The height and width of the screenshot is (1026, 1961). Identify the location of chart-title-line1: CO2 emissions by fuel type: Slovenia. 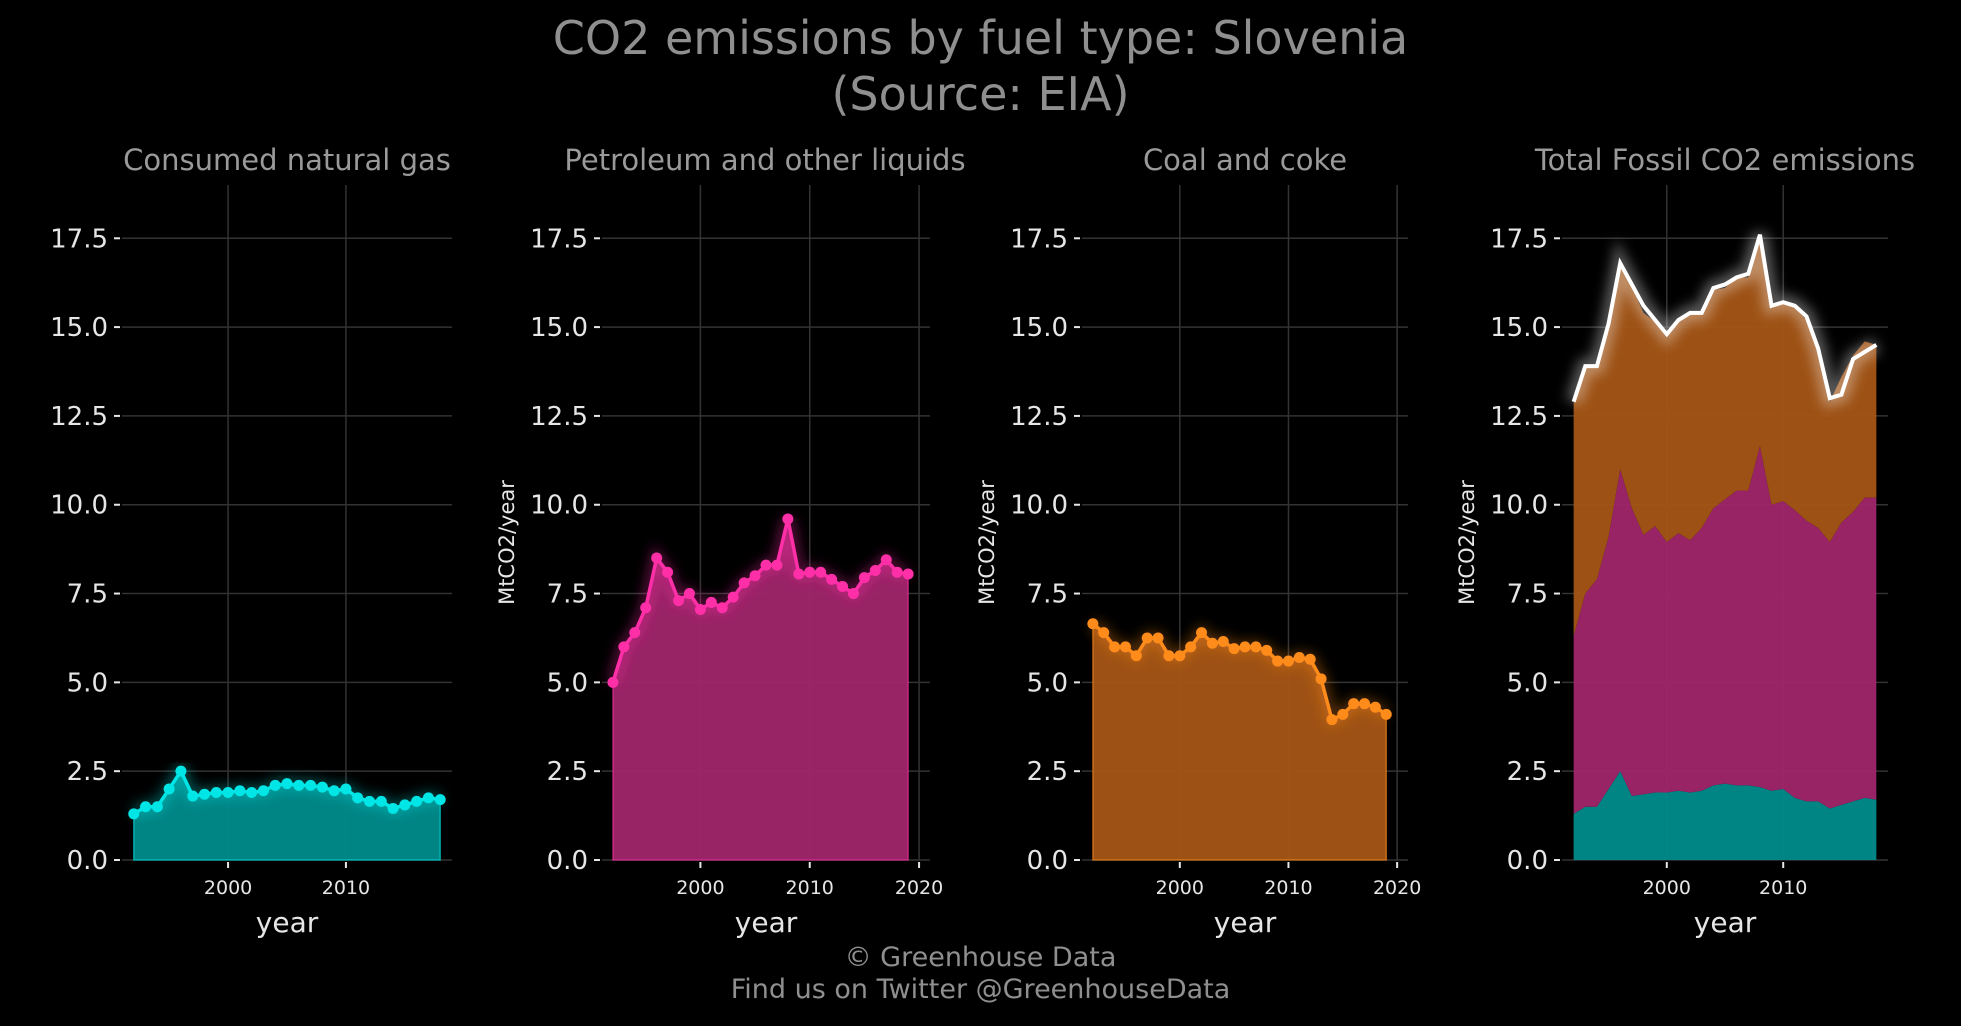
(980, 38).